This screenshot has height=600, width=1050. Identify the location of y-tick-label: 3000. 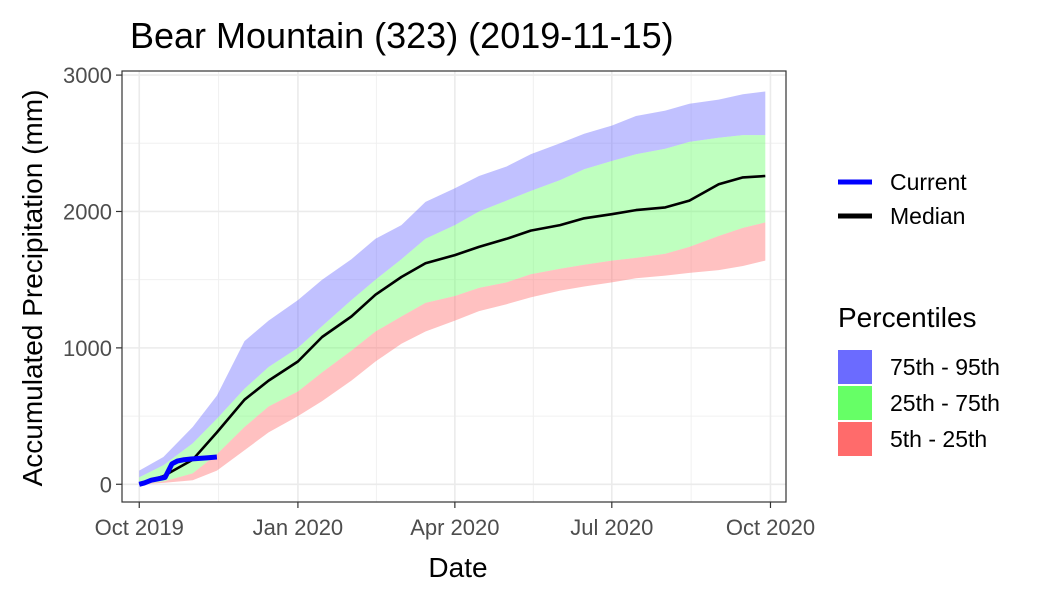
(87, 75).